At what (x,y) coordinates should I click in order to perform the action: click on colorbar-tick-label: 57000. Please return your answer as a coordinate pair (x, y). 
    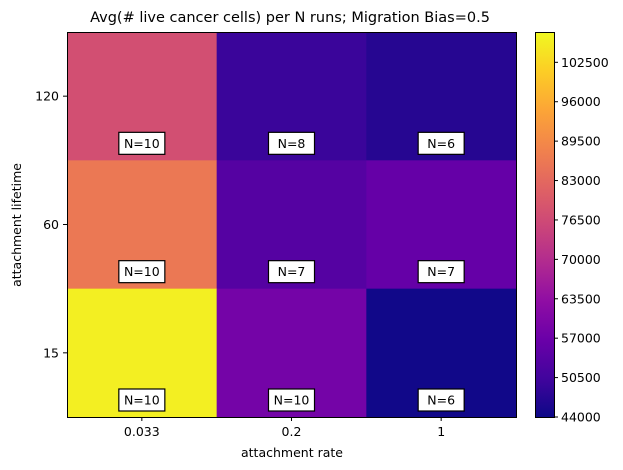
    Looking at the image, I should click on (581, 338).